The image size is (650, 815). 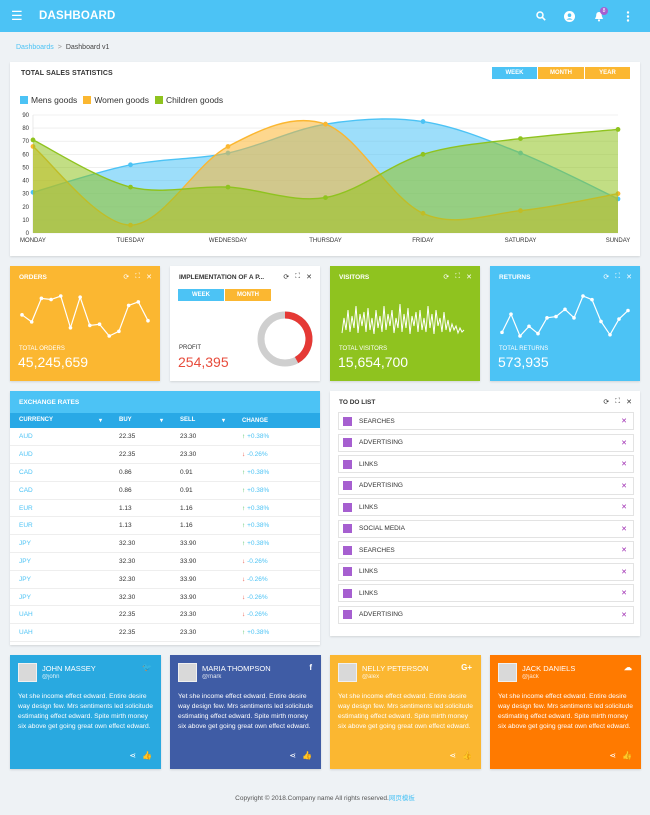 I want to click on legend-item-women: Women goods, so click(x=116, y=100).